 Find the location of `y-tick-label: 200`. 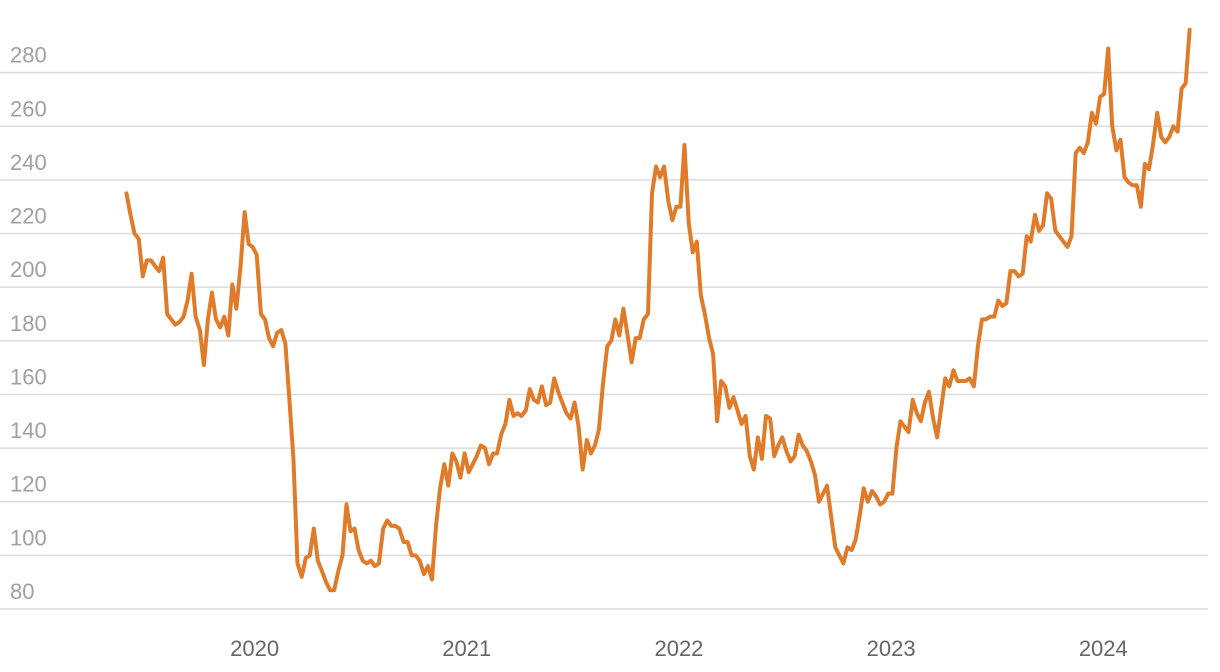

y-tick-label: 200 is located at coordinates (28, 269).